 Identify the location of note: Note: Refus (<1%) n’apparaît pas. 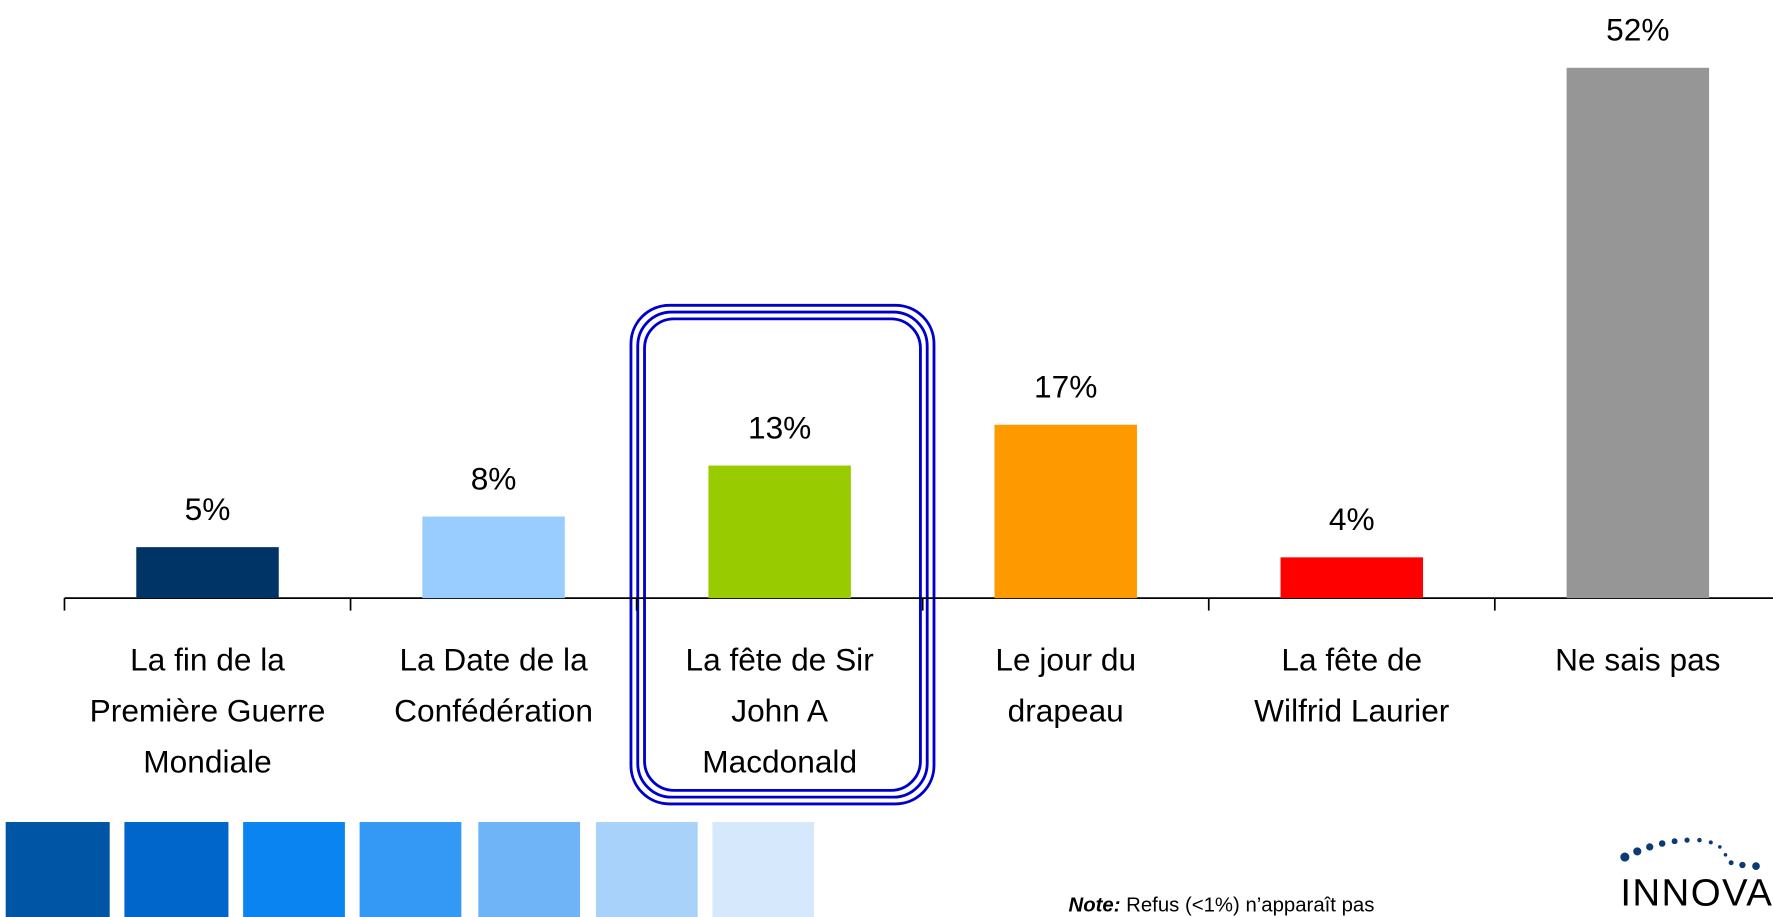
(1222, 905).